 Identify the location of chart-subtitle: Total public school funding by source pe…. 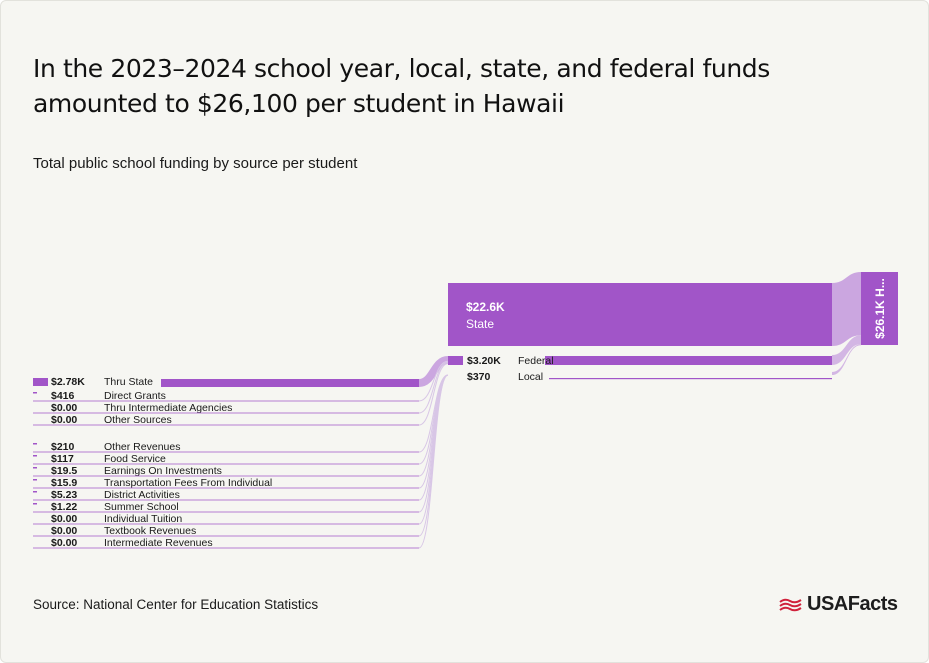
(195, 163).